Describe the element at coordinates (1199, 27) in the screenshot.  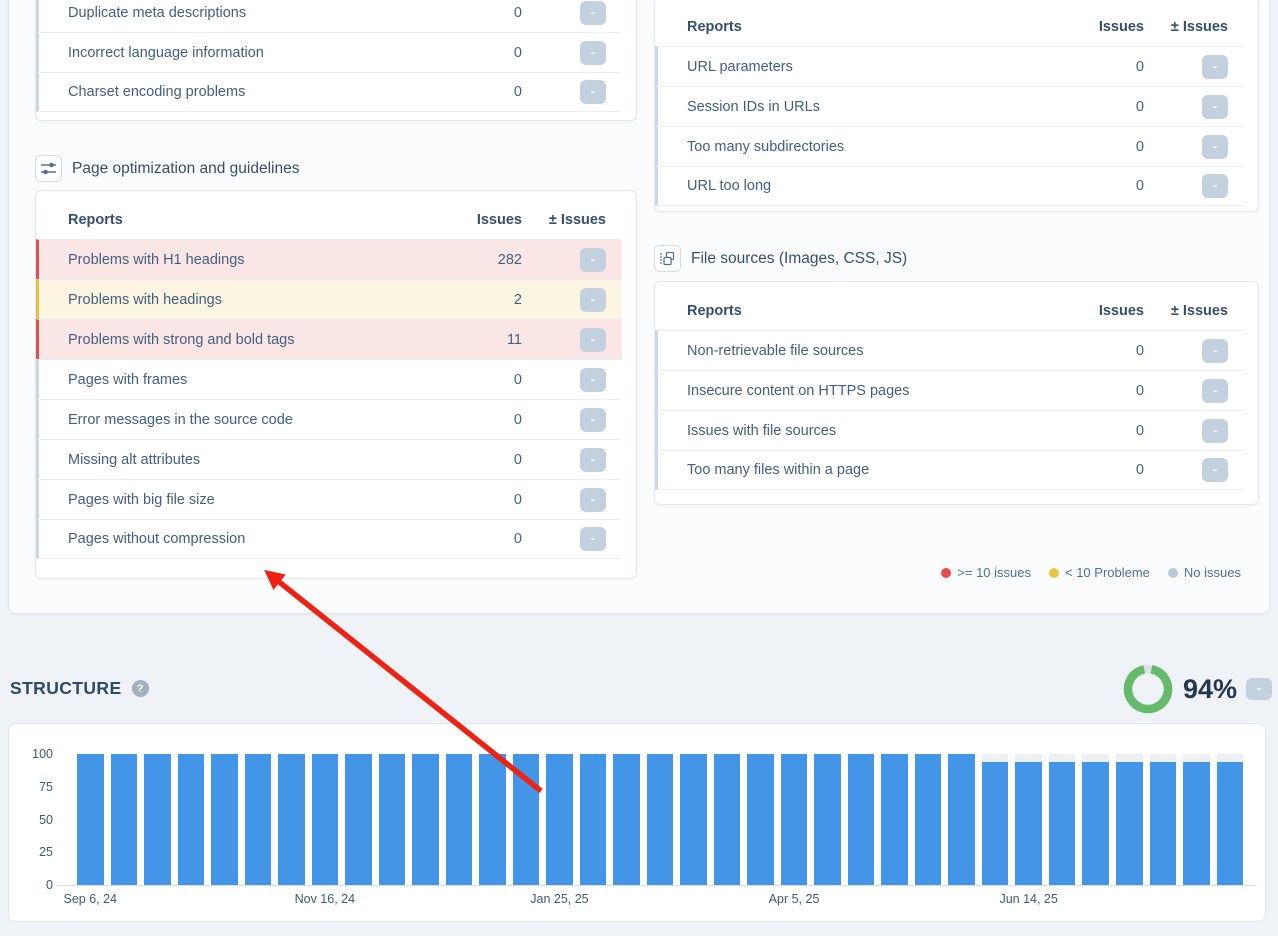
I see `column-header: ± Issues` at that location.